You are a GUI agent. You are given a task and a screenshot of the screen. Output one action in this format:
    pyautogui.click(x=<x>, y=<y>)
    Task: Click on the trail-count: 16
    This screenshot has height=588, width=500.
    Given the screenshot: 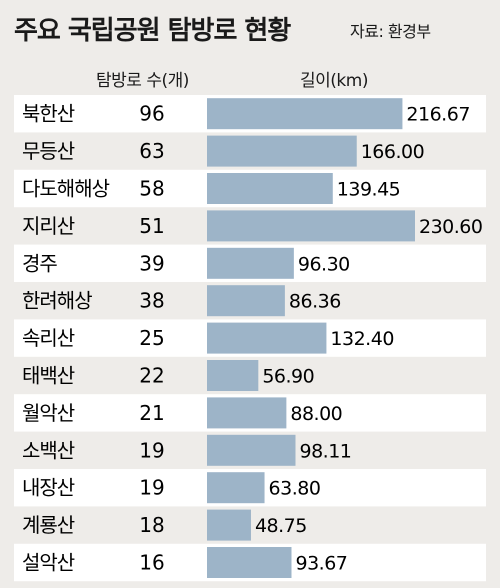 What is the action you would take?
    pyautogui.click(x=151, y=563)
    